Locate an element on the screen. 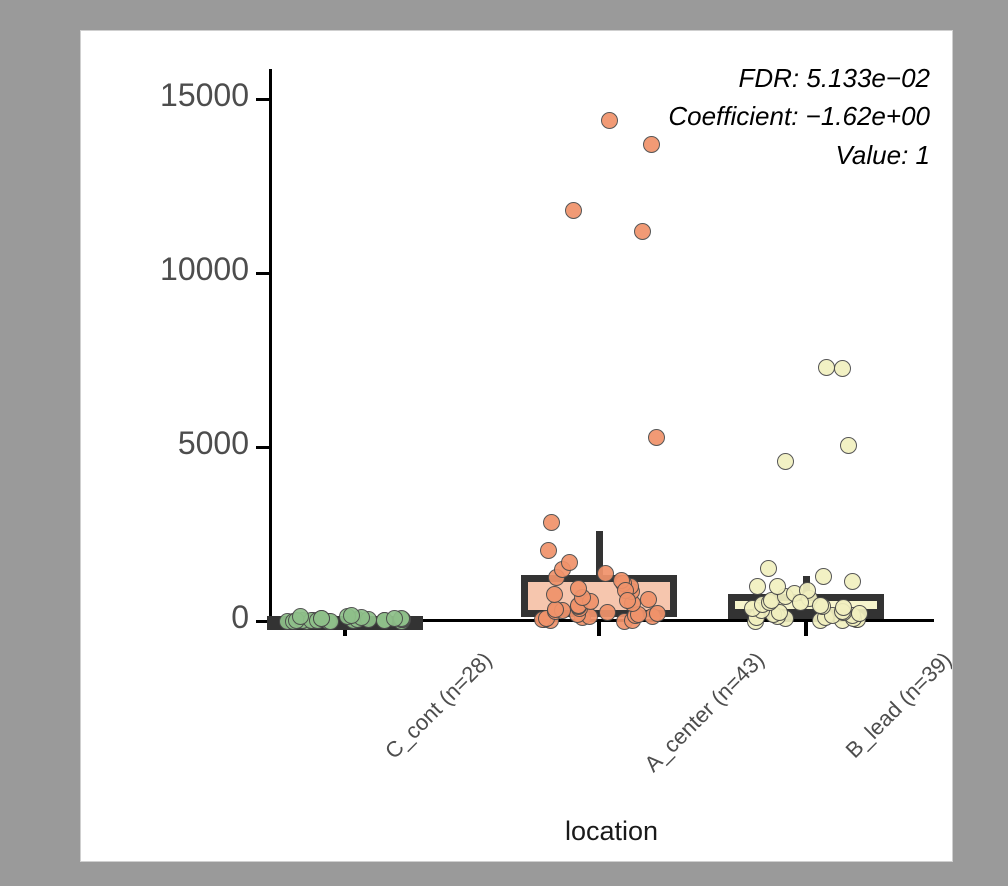 The height and width of the screenshot is (886, 1008). value-annotation: Value: 1 is located at coordinates (882, 154).